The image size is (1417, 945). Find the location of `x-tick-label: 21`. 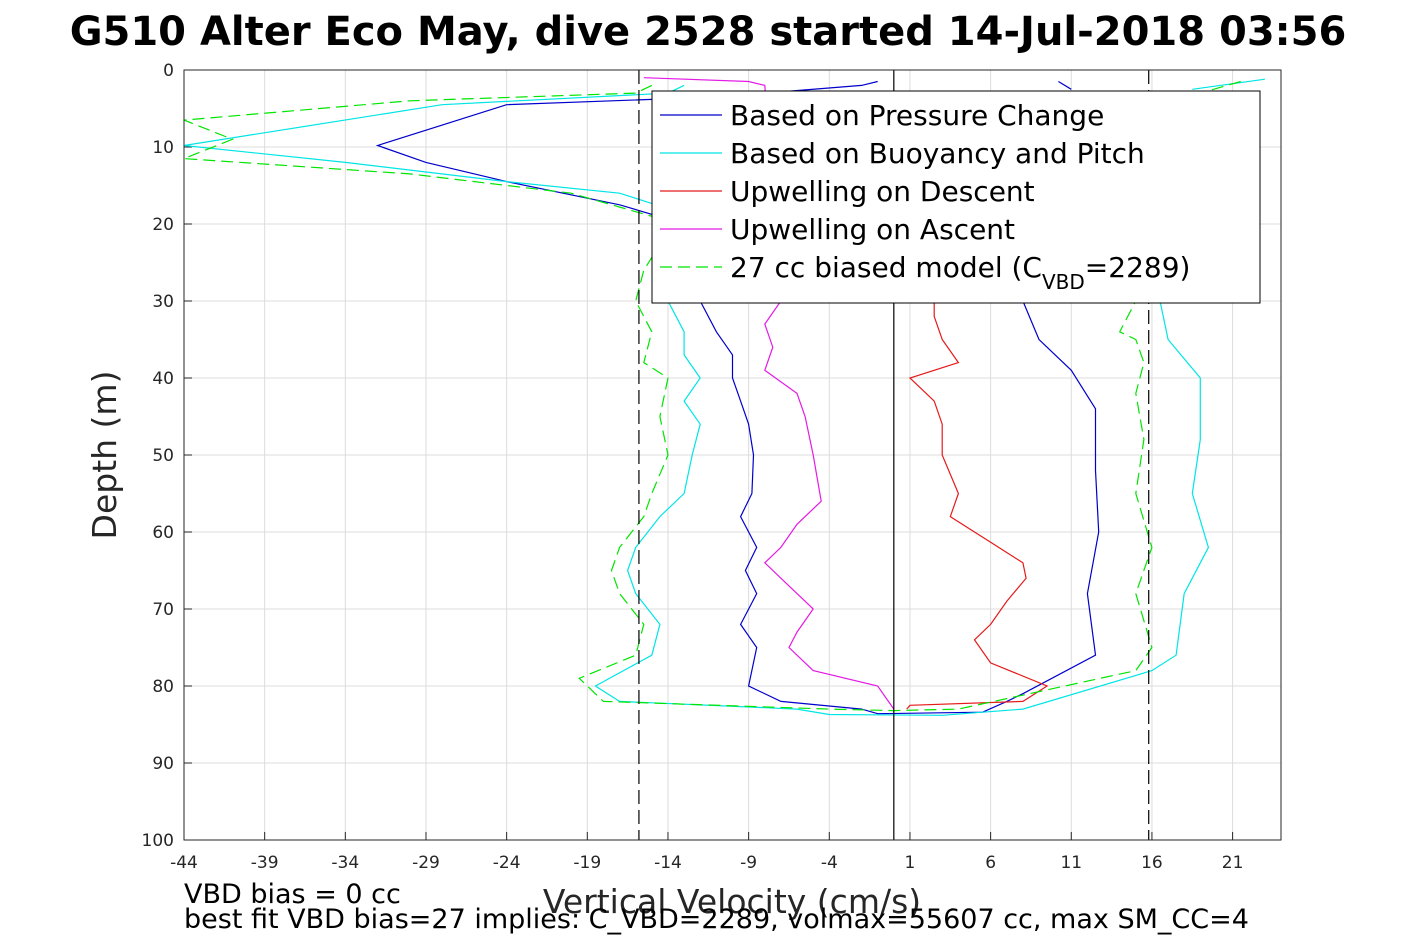

x-tick-label: 21 is located at coordinates (1233, 863).